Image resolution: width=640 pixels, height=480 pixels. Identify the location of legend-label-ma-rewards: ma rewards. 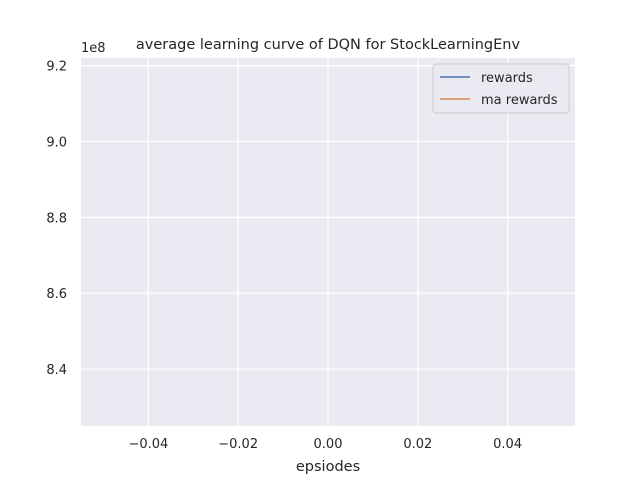
(519, 100).